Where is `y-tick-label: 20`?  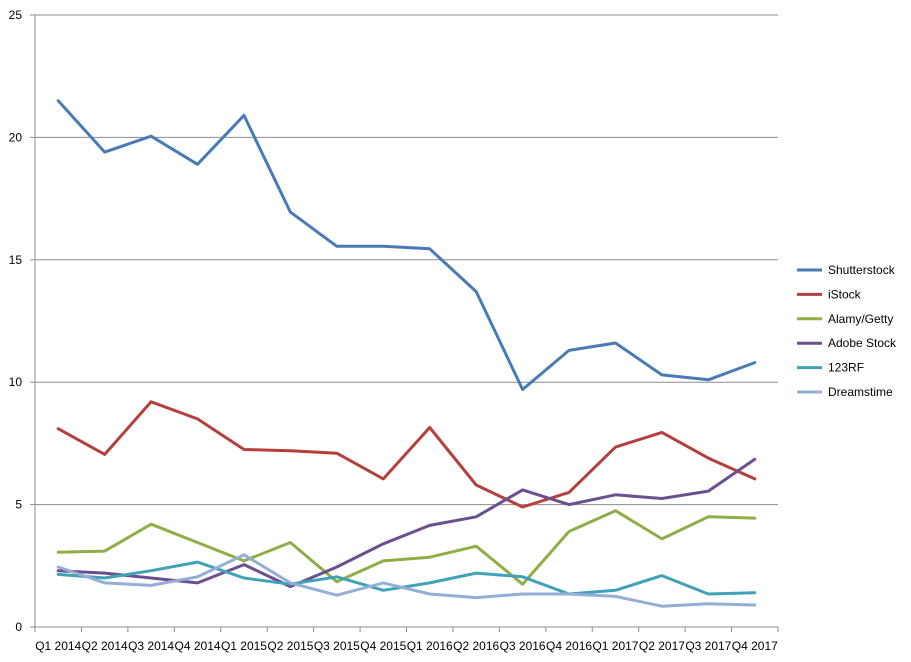 y-tick-label: 20 is located at coordinates (16, 137).